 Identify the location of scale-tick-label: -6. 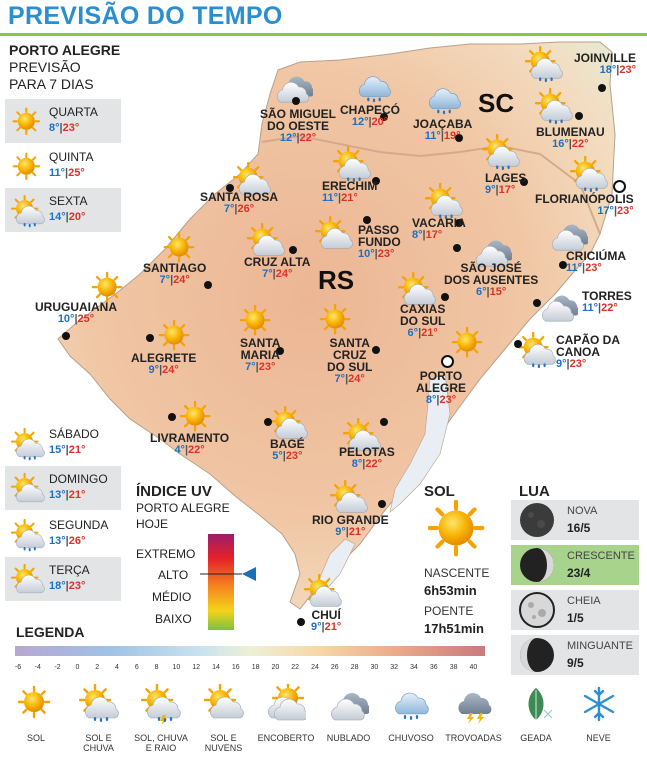
(18, 667).